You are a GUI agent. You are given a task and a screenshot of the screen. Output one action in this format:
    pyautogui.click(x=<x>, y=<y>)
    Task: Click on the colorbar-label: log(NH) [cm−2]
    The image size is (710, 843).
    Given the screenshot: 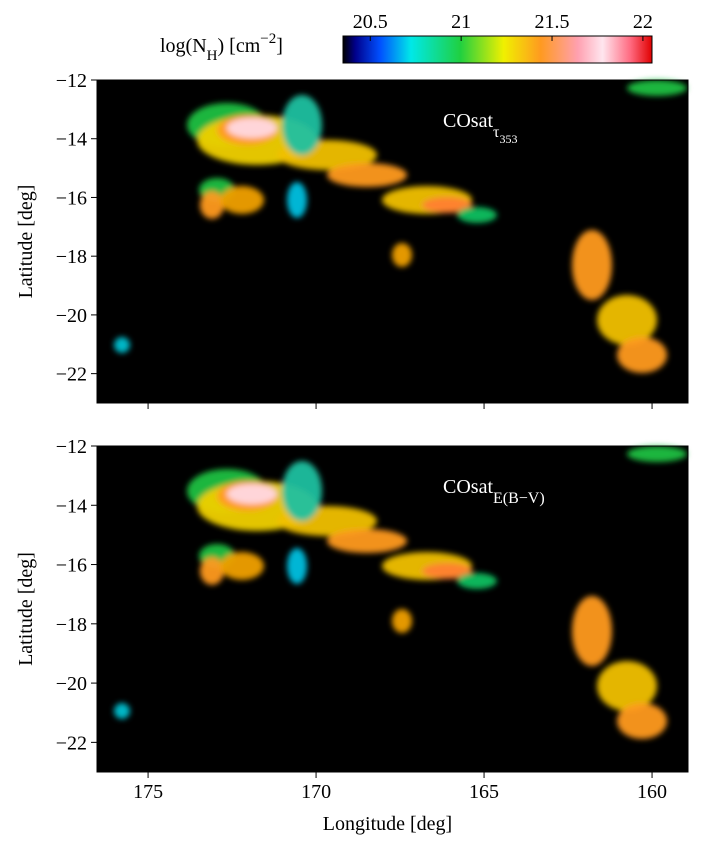 What is the action you would take?
    pyautogui.click(x=221, y=47)
    